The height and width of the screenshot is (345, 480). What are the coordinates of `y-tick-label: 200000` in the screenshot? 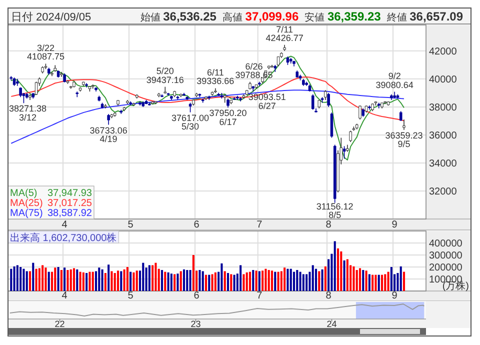 It's located at (446, 268).